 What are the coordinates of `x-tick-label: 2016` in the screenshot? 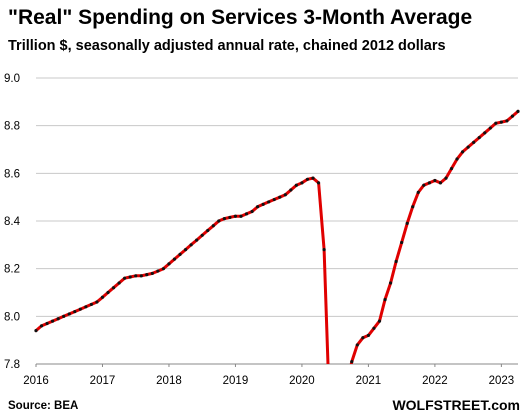 It's located at (36, 381).